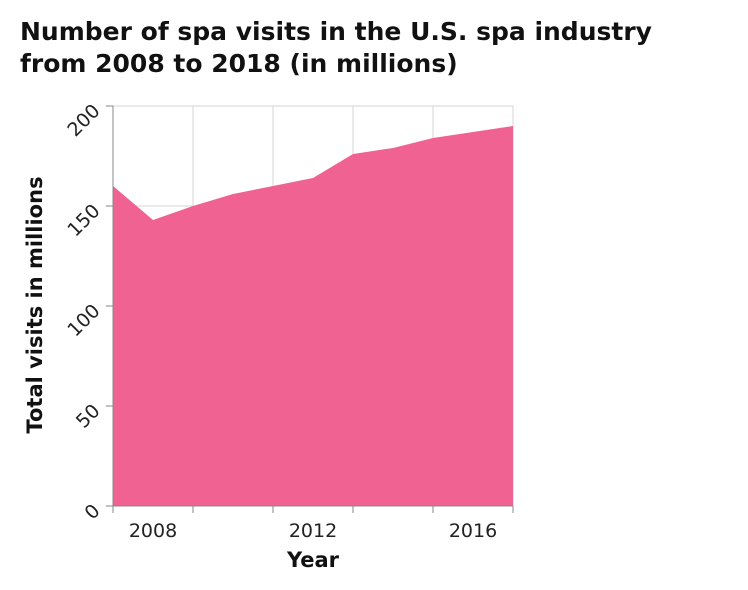  I want to click on chart-title-line-2: from 2008 to 2018 (in millions), so click(239, 63).